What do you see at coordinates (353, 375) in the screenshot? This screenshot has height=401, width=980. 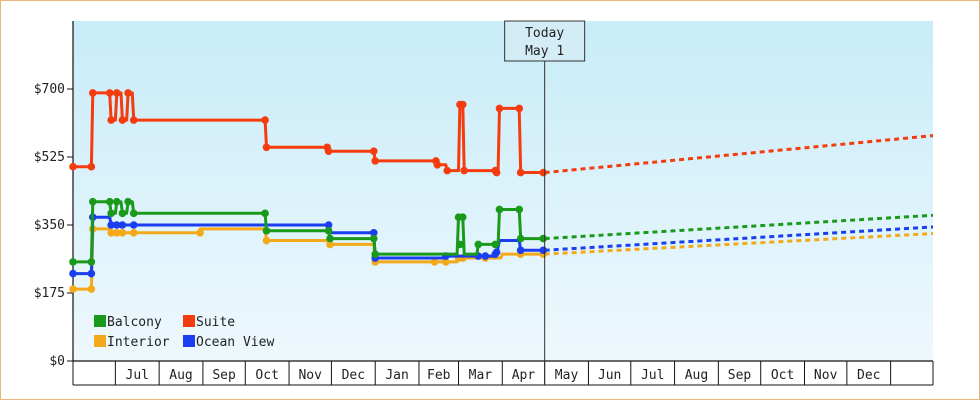 I see `x-tick-label: Dec` at bounding box center [353, 375].